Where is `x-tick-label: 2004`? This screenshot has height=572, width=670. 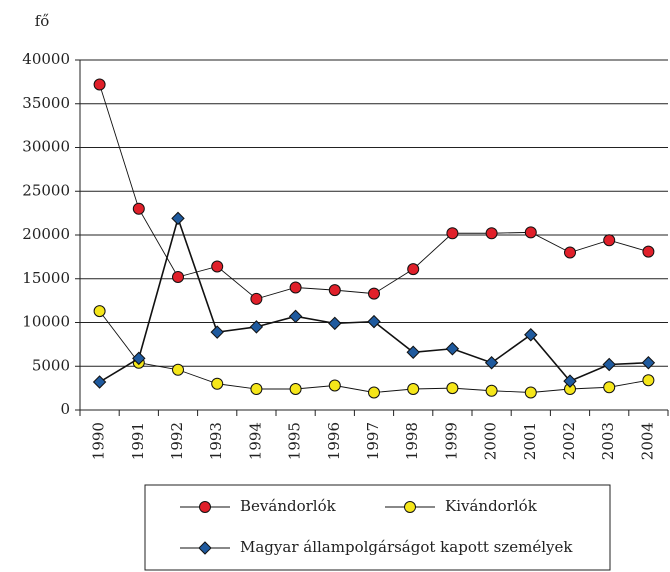
x-tick-label: 2004 is located at coordinates (647, 441).